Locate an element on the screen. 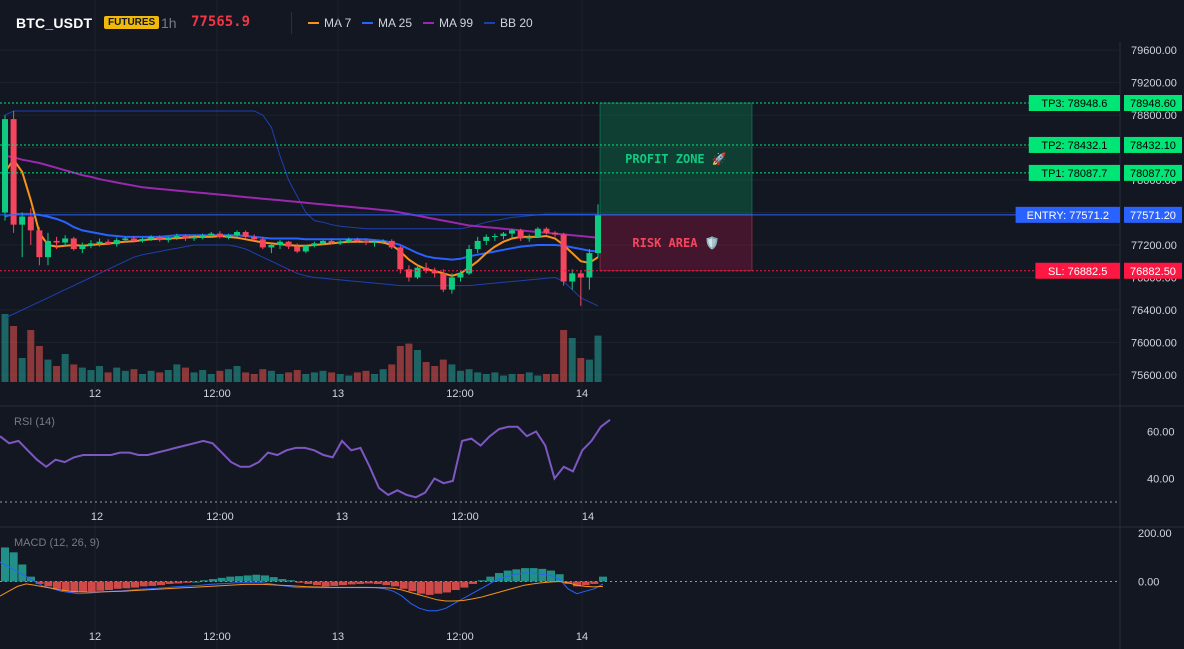  symbol-name: BTC_USDT is located at coordinates (54, 23).